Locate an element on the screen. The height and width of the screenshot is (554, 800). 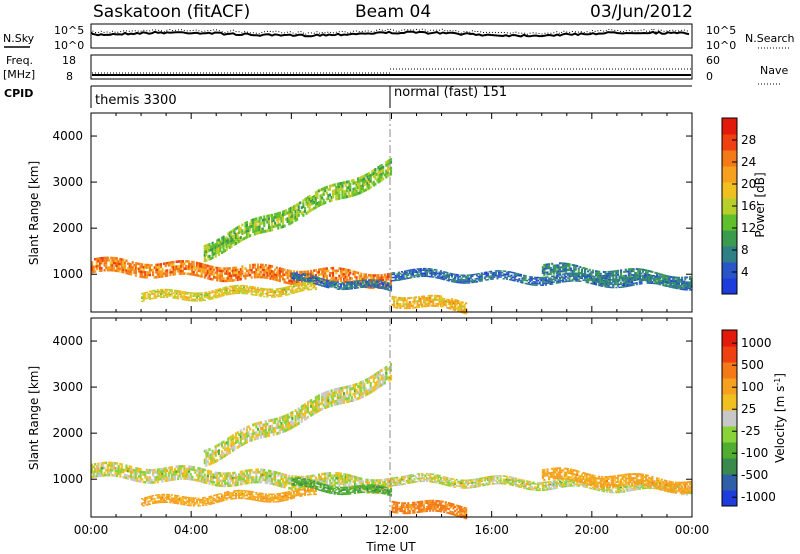
power-colorbar-swatch is located at coordinates (729, 126).